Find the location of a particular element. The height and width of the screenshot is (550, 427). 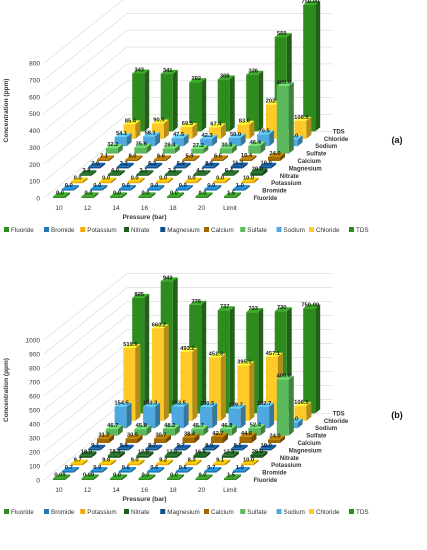

data-label: 42.3 is located at coordinates (207, 136).